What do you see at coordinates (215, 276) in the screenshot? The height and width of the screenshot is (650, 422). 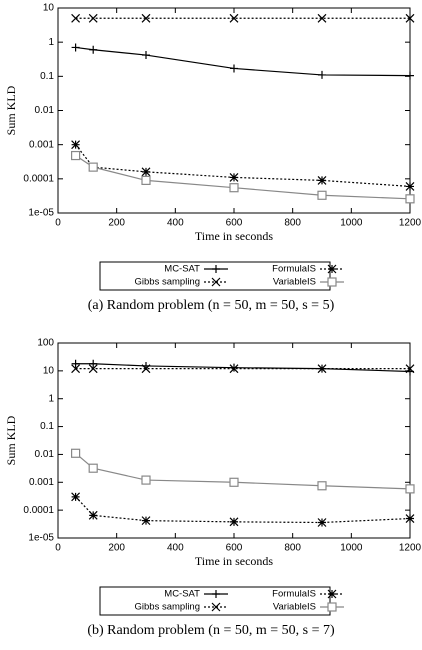 I see `legend-box` at bounding box center [215, 276].